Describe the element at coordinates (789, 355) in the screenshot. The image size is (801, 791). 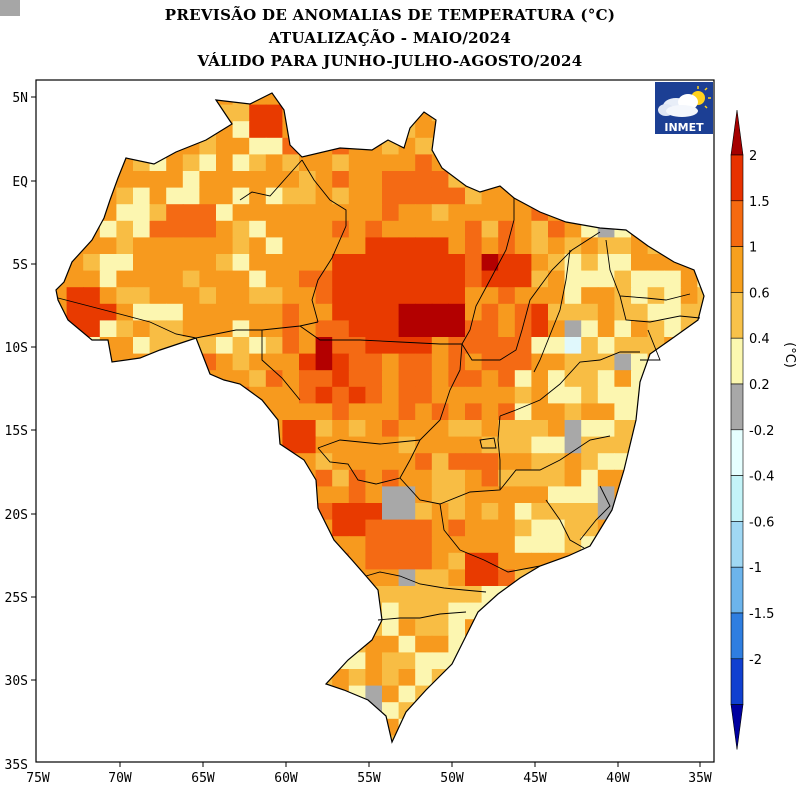
I see `colorbar-unit: (°C)` at that location.